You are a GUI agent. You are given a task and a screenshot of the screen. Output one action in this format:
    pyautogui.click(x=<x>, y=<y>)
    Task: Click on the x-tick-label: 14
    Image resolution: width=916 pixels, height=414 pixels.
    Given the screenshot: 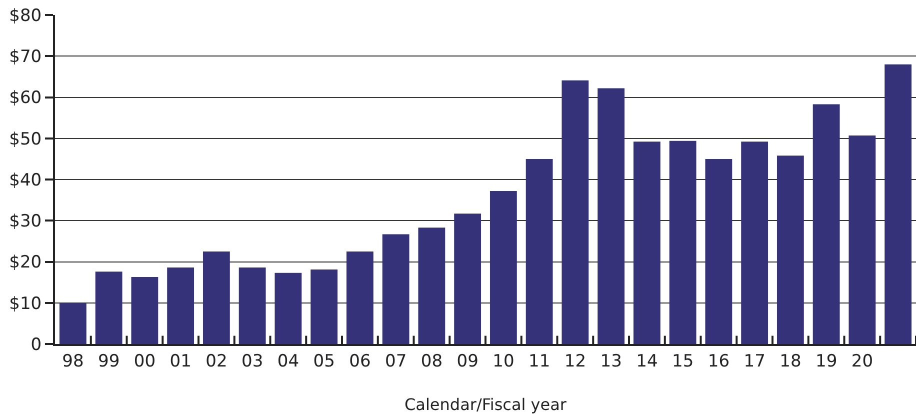 What is the action you would take?
    pyautogui.click(x=647, y=361)
    